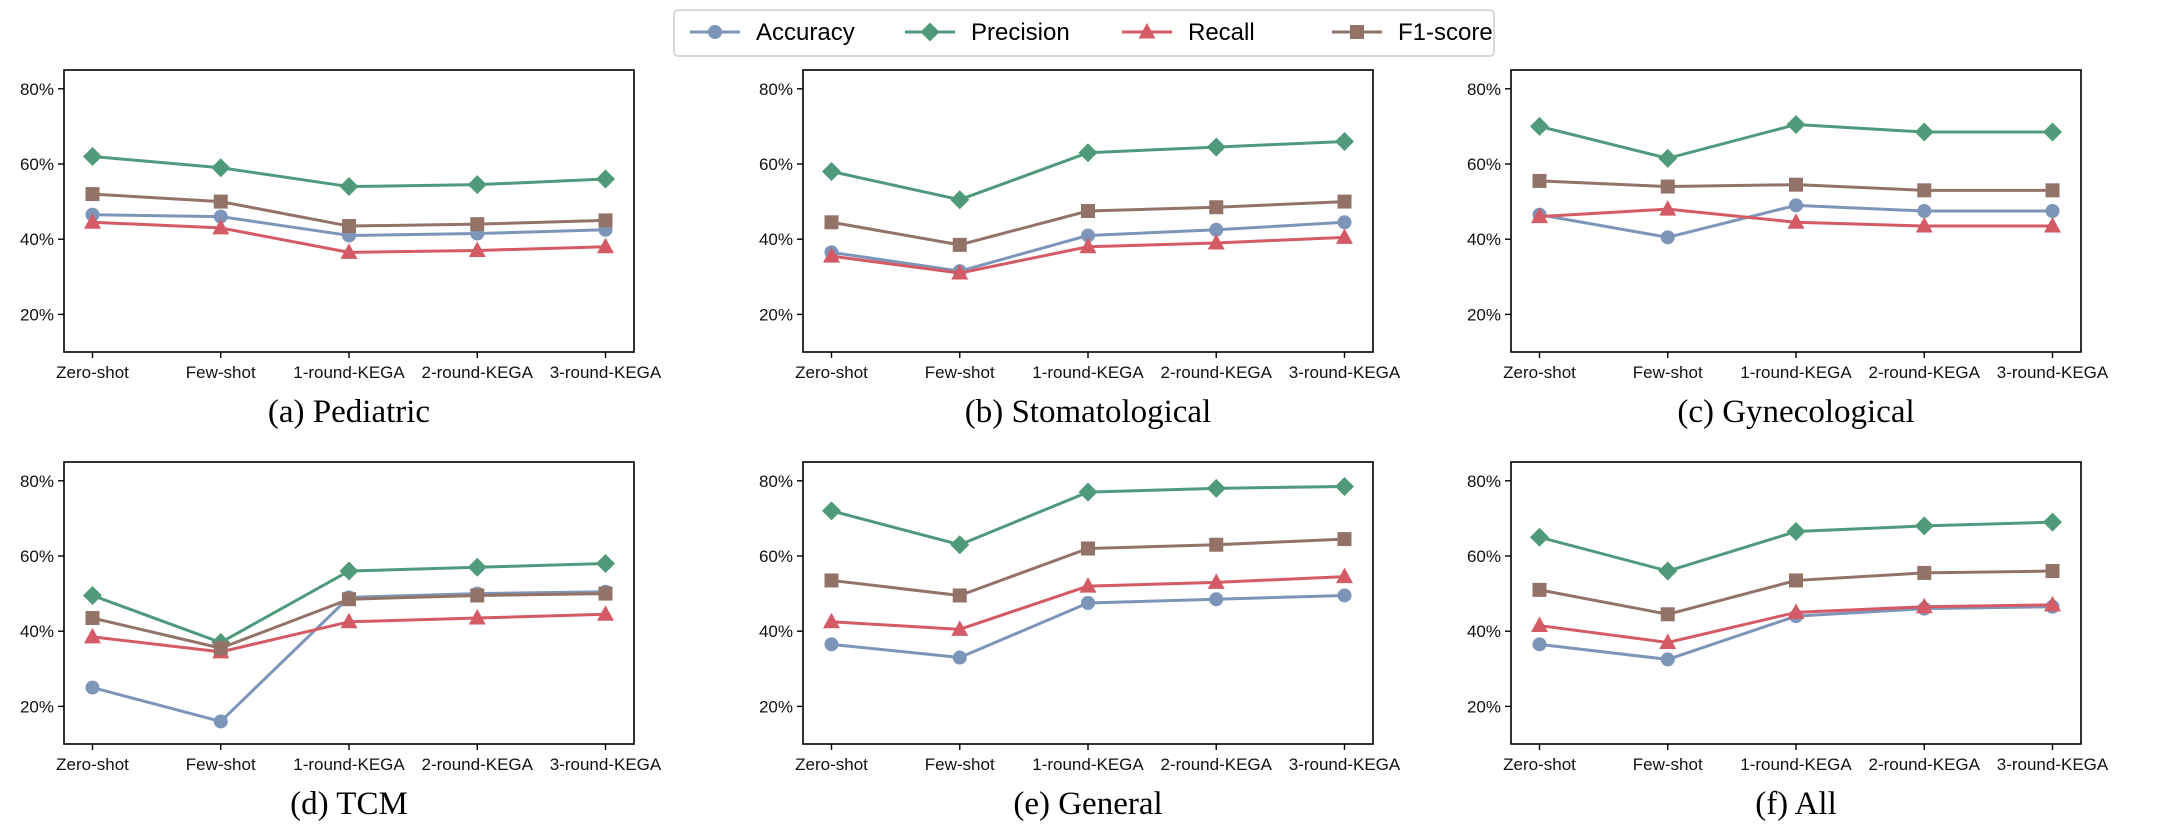 The image size is (2165, 829). I want to click on series-accuracy, so click(1088, 626).